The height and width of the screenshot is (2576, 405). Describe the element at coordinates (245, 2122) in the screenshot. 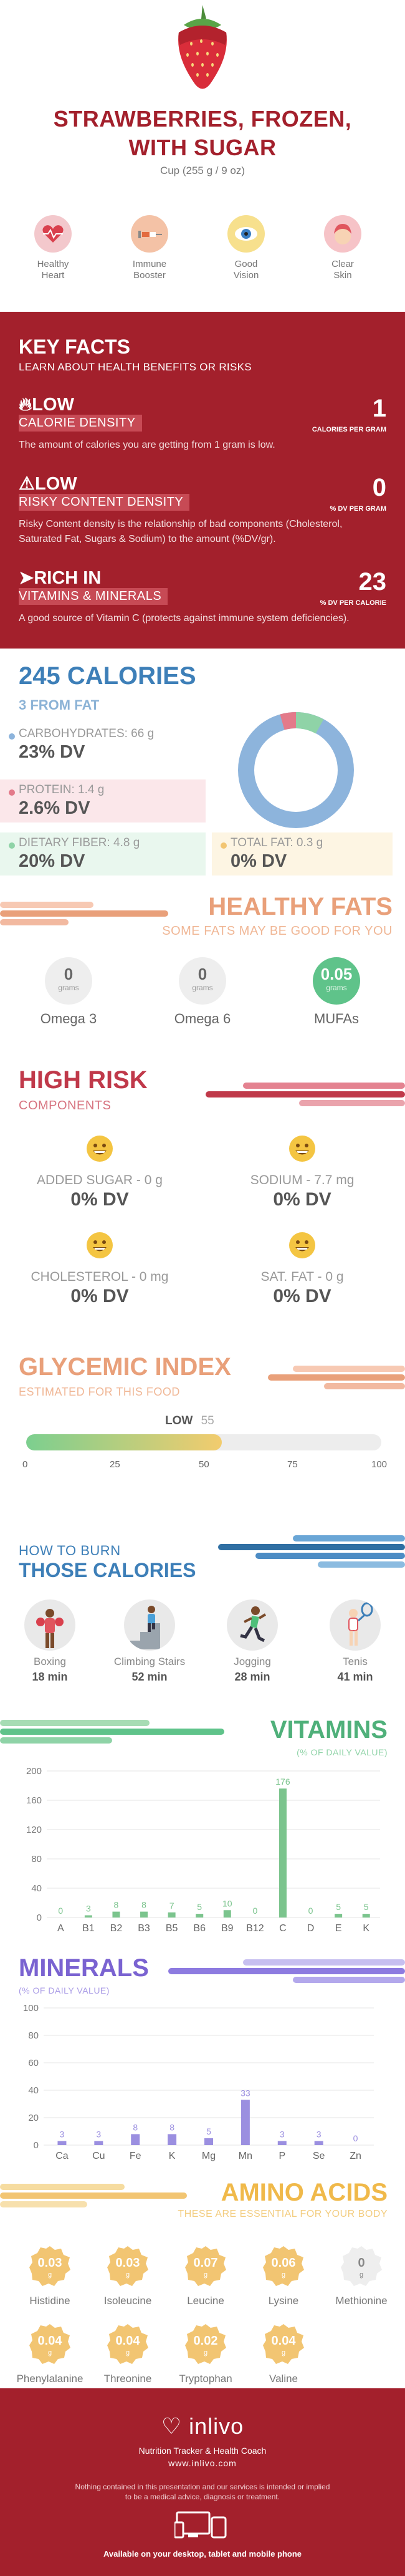

I see `bar-Mn` at that location.